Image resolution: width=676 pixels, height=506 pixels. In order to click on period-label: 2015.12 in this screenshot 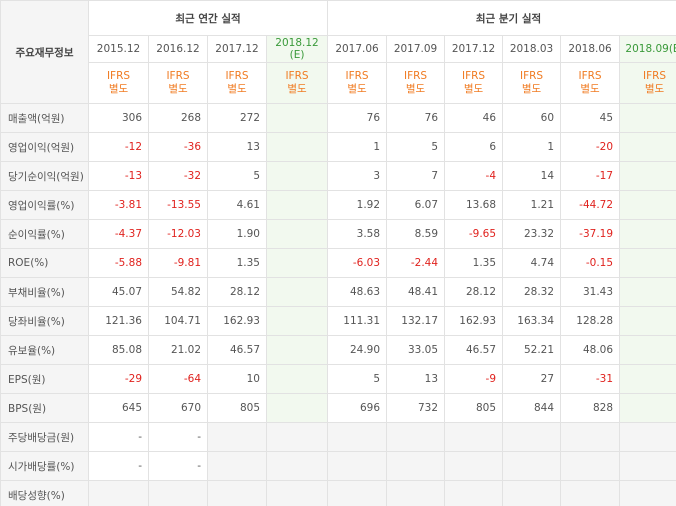, I will do `click(118, 49)`.